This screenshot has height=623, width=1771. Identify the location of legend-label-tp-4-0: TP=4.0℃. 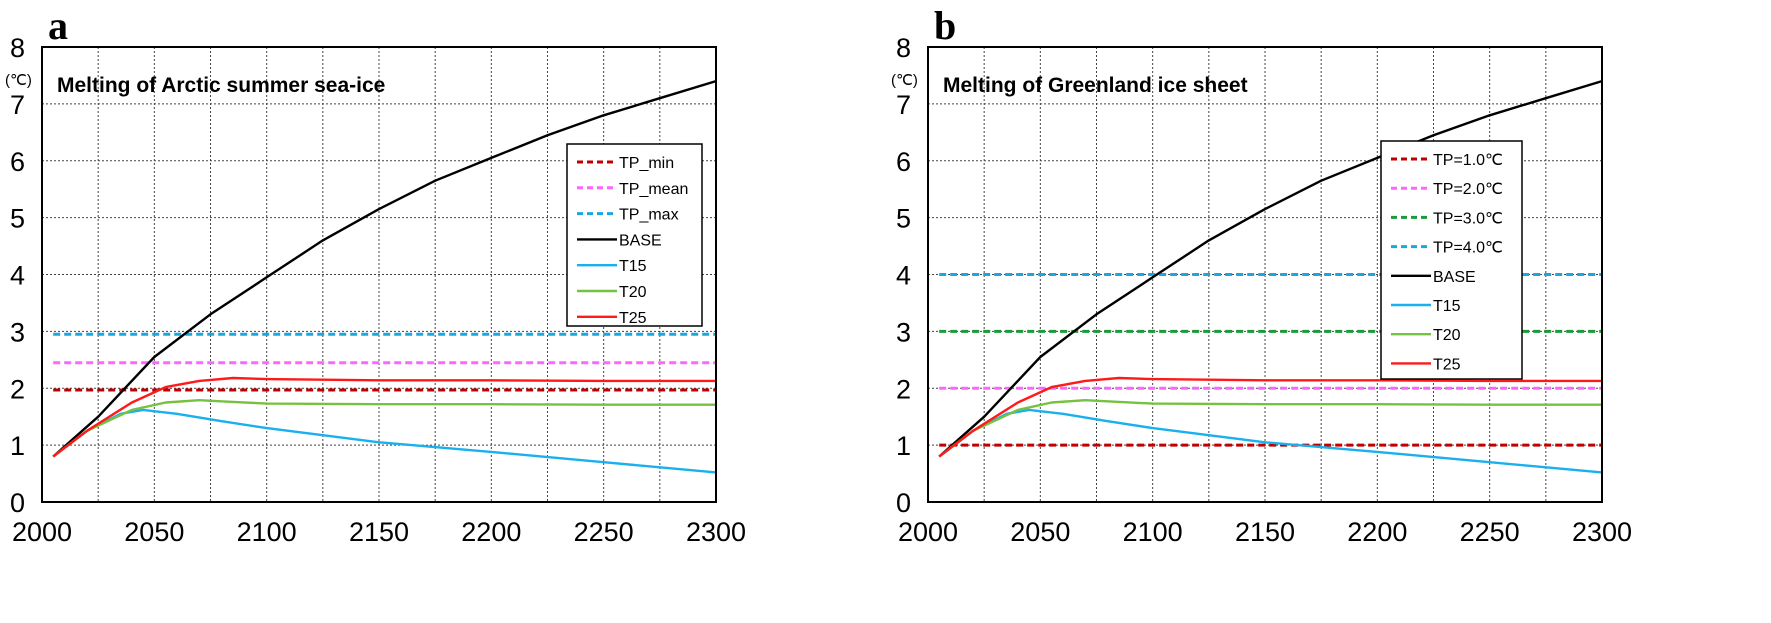
(1468, 248).